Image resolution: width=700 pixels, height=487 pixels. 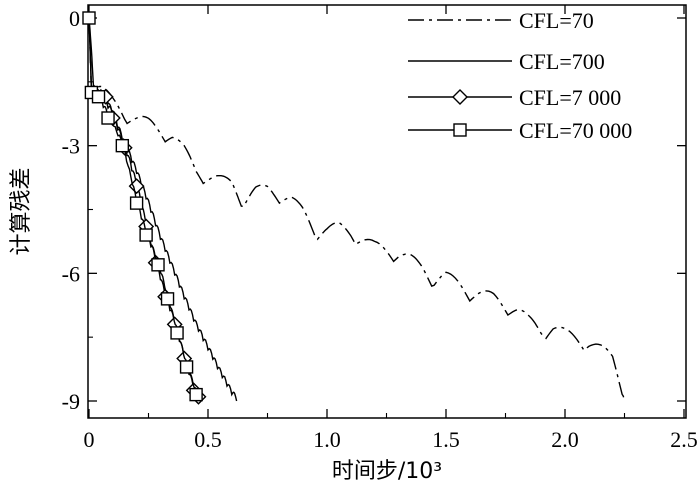 What do you see at coordinates (74, 18) in the screenshot?
I see `y-tick-label: 0` at bounding box center [74, 18].